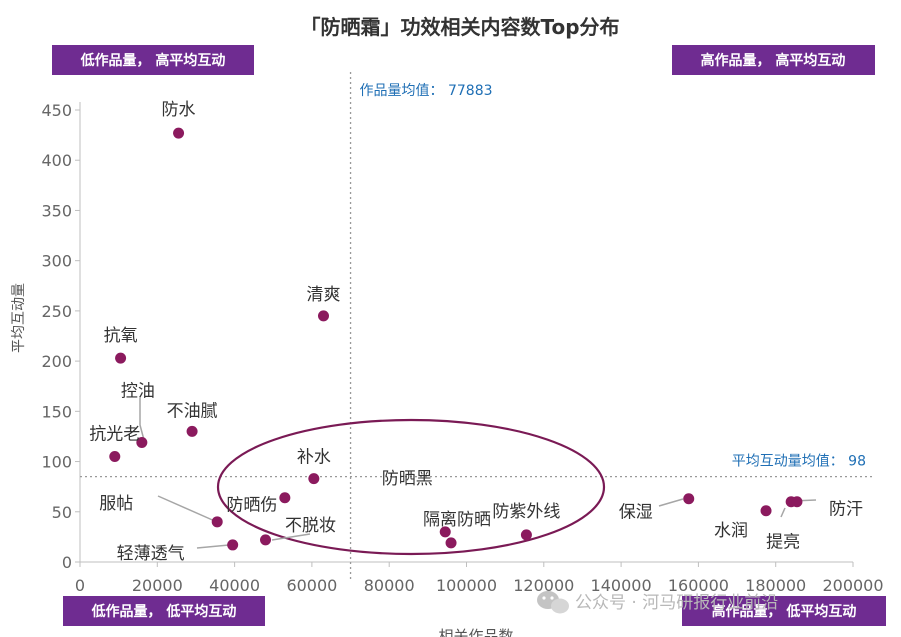  I want to click on point-label: 水润, so click(731, 531).